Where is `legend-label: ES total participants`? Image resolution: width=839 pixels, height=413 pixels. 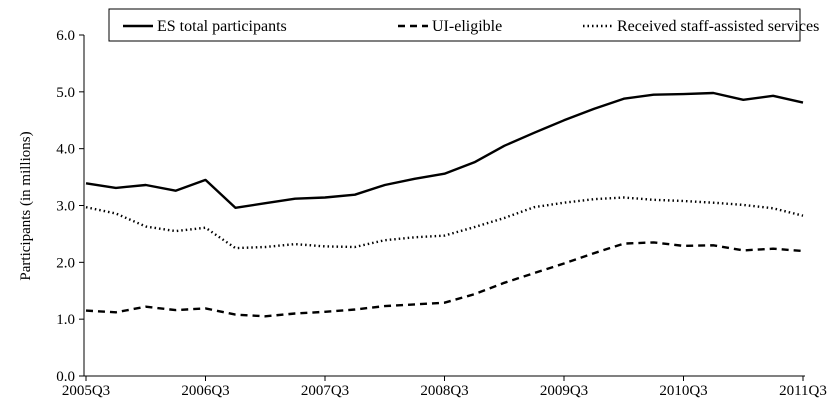 legend-label: ES total participants is located at coordinates (222, 26).